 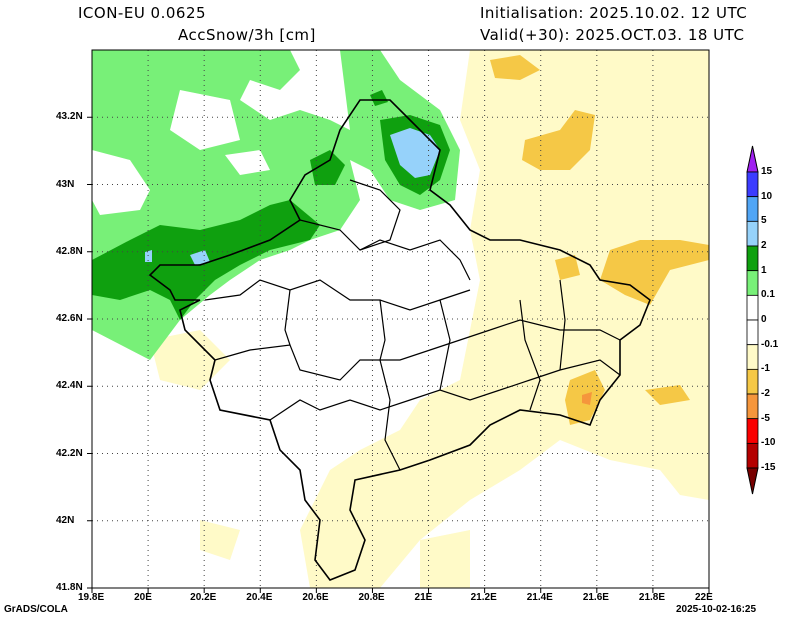 I want to click on lon-tick-label: 21E, so click(x=423, y=597).